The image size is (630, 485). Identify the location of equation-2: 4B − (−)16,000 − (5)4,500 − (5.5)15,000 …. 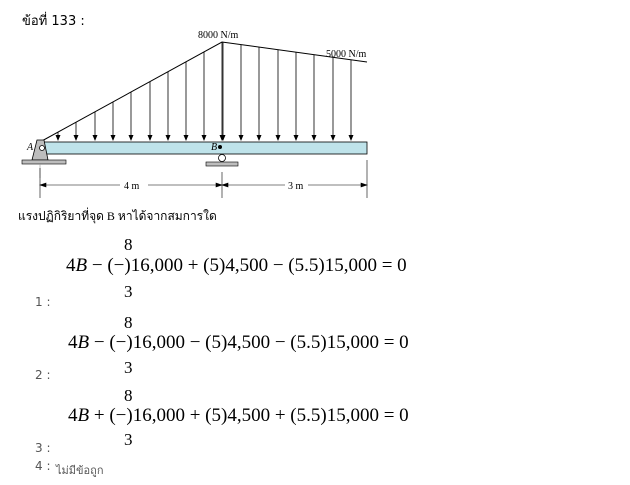
(238, 342).